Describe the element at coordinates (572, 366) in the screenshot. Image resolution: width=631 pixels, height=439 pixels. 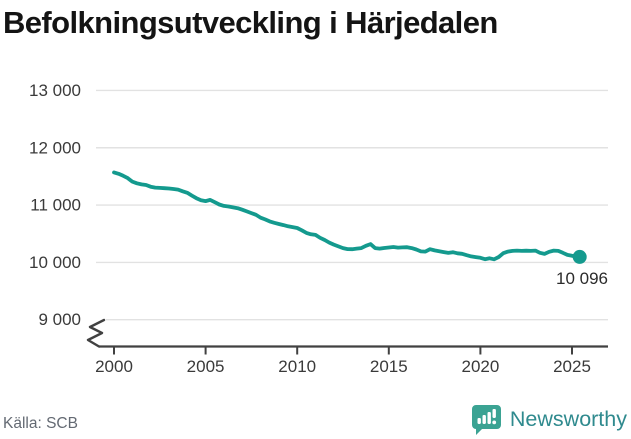
I see `x-tick-label: 2025` at that location.